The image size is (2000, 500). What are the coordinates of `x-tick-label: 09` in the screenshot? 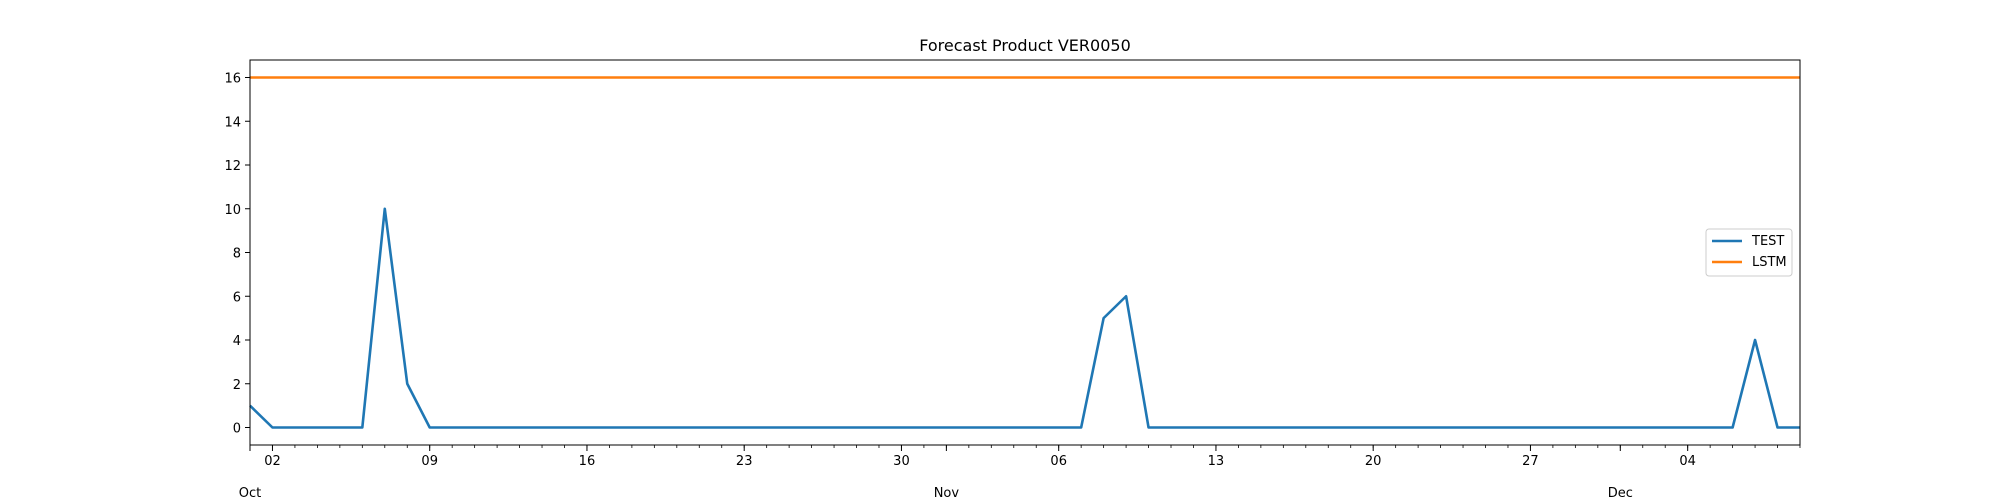 It's located at (429, 461).